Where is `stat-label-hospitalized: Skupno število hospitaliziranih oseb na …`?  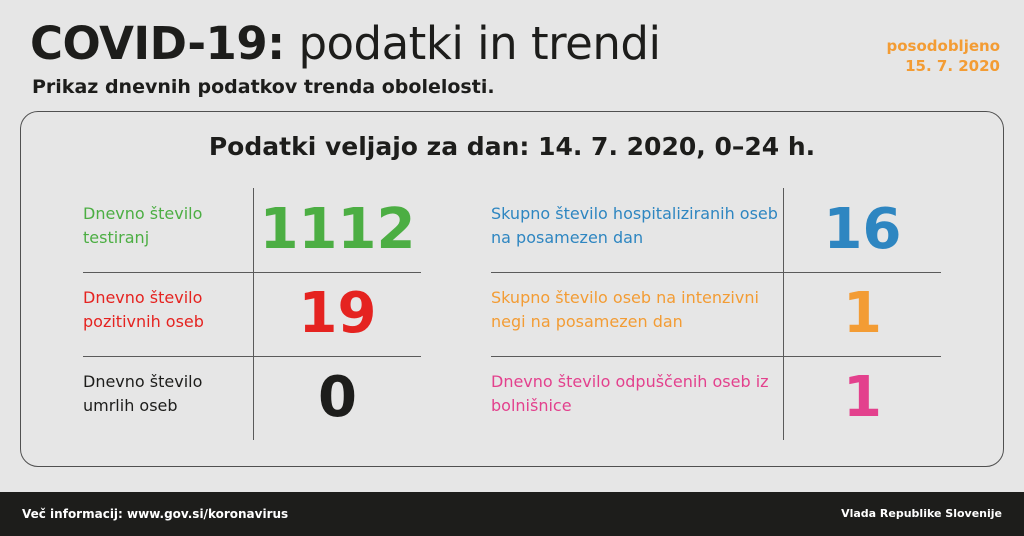 stat-label-hospitalized: Skupno število hospitaliziranih oseb na … is located at coordinates (634, 225).